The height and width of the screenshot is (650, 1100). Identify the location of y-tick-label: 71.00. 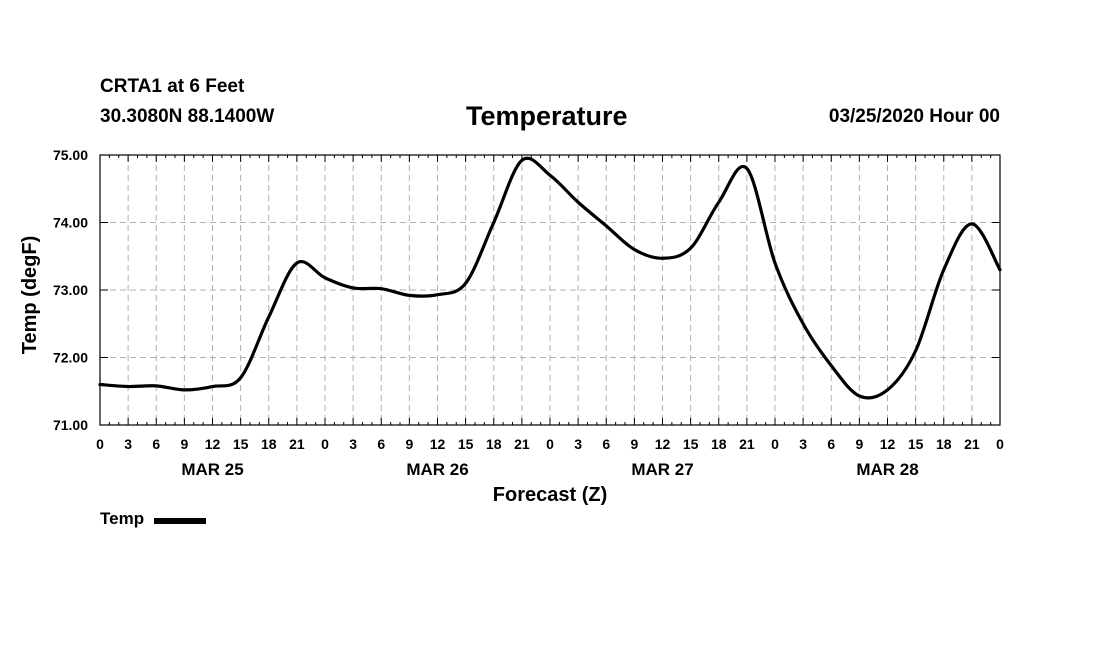
(70, 425).